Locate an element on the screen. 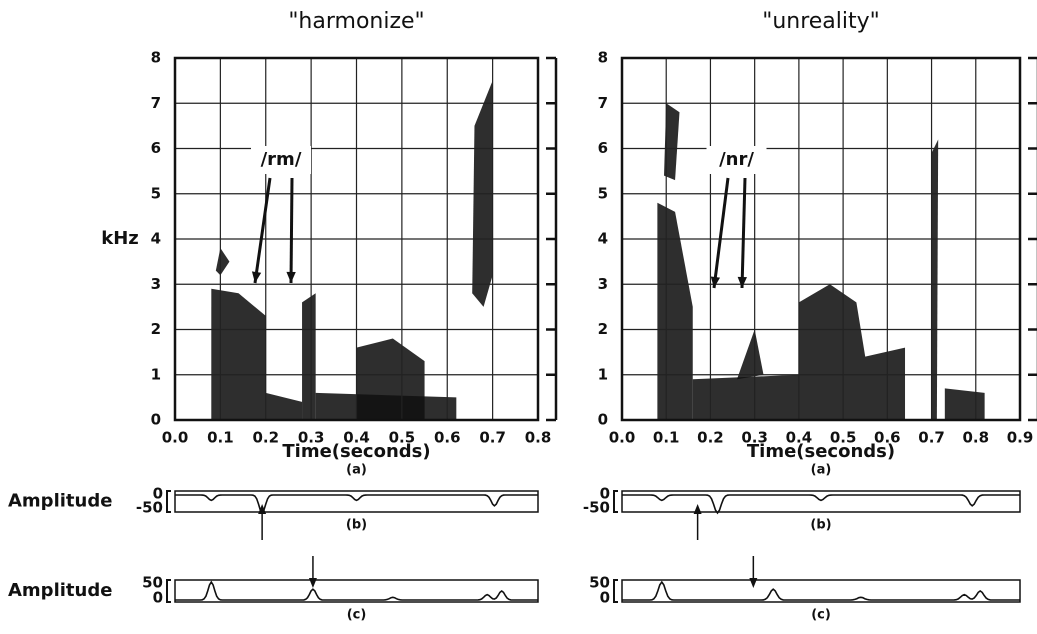  panel-title: "harmonize" is located at coordinates (356, 21).